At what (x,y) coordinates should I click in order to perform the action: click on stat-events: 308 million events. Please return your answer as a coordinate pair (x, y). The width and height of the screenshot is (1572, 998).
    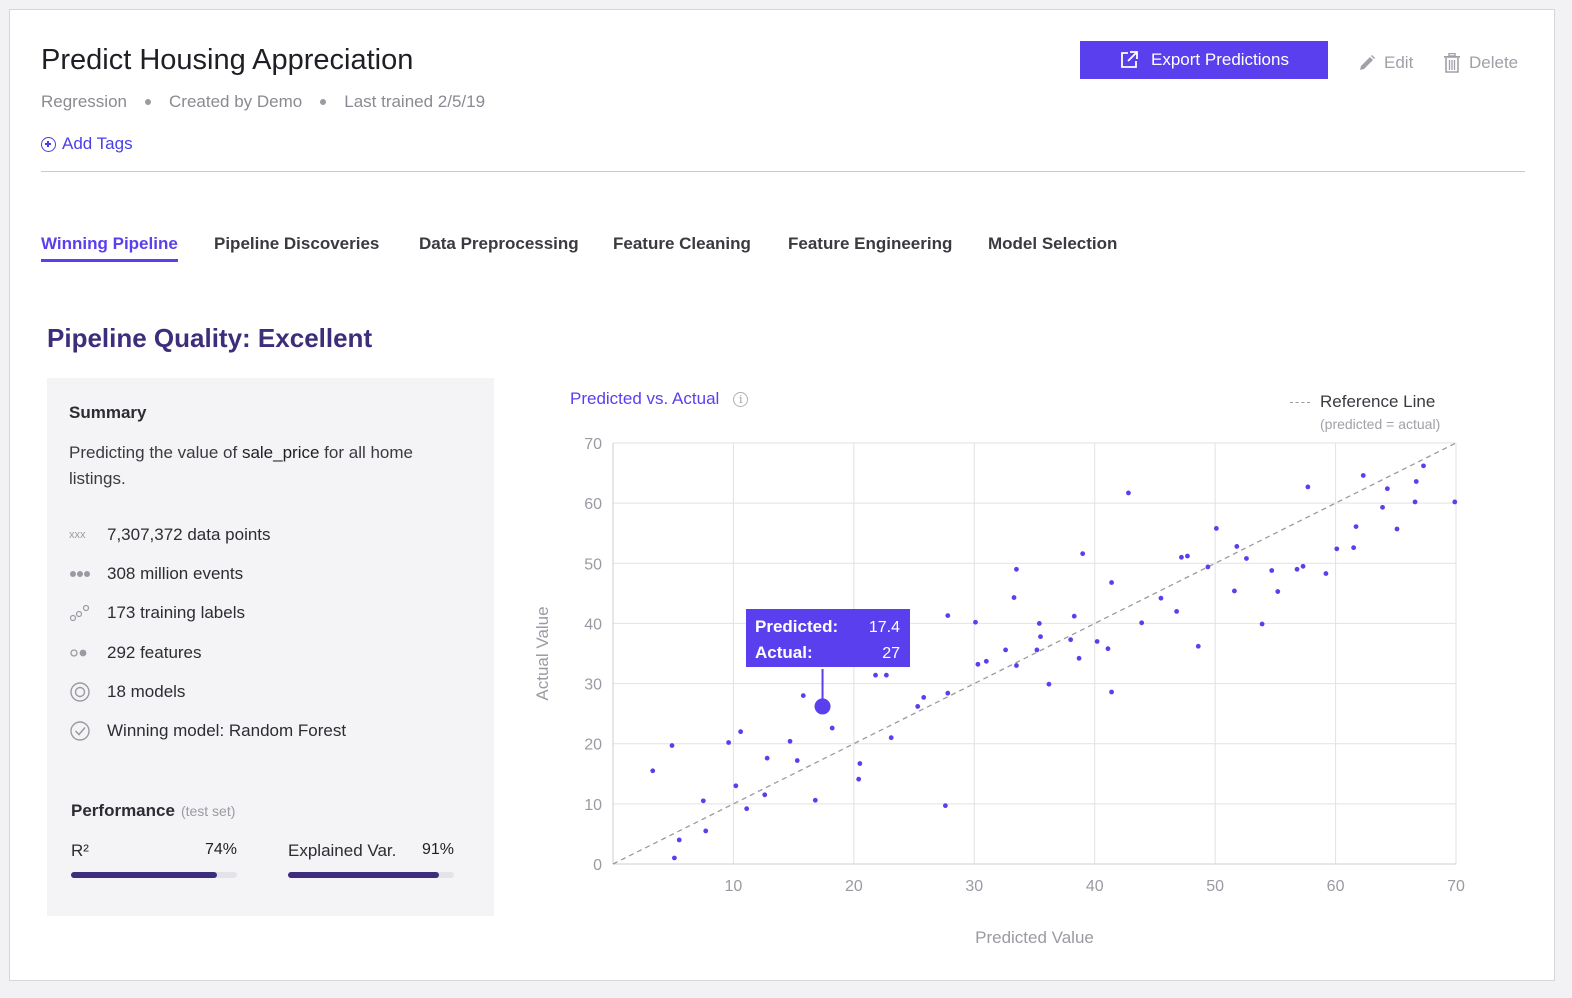
    Looking at the image, I should click on (156, 574).